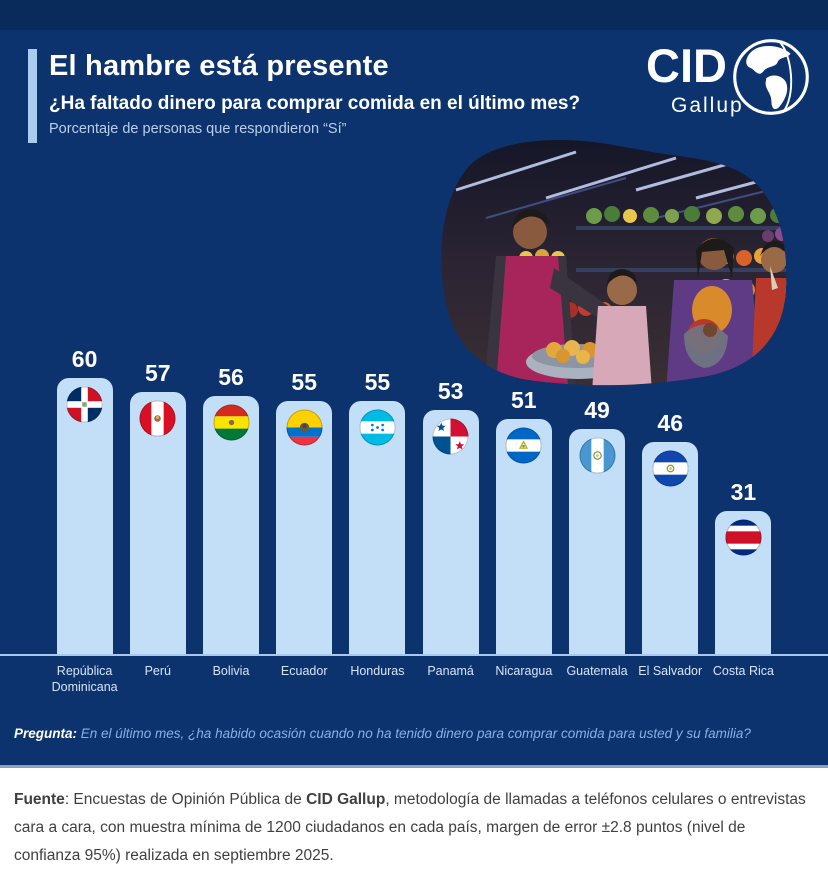  Describe the element at coordinates (84, 679) in the screenshot. I see `category-label: República Dominicana` at that location.